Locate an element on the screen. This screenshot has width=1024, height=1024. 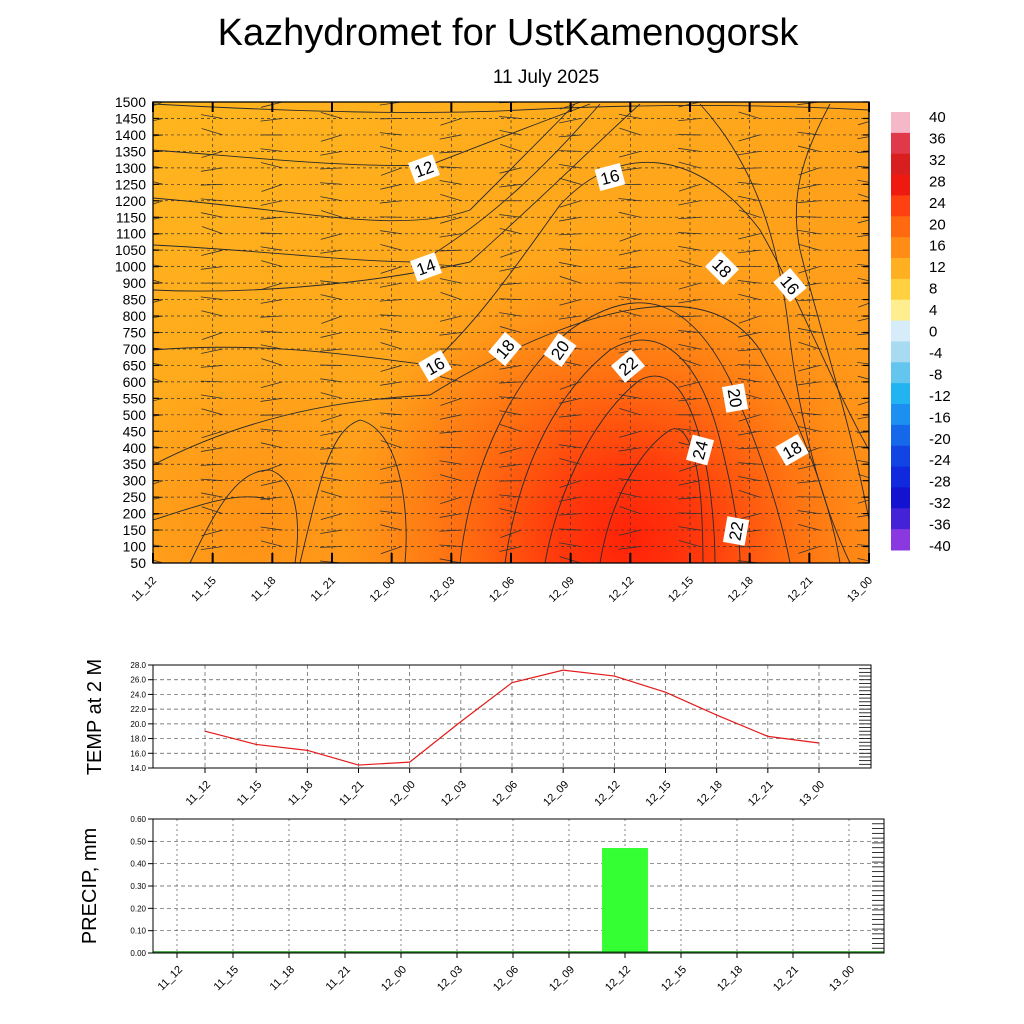
colorbar-label: 12 is located at coordinates (937, 267).